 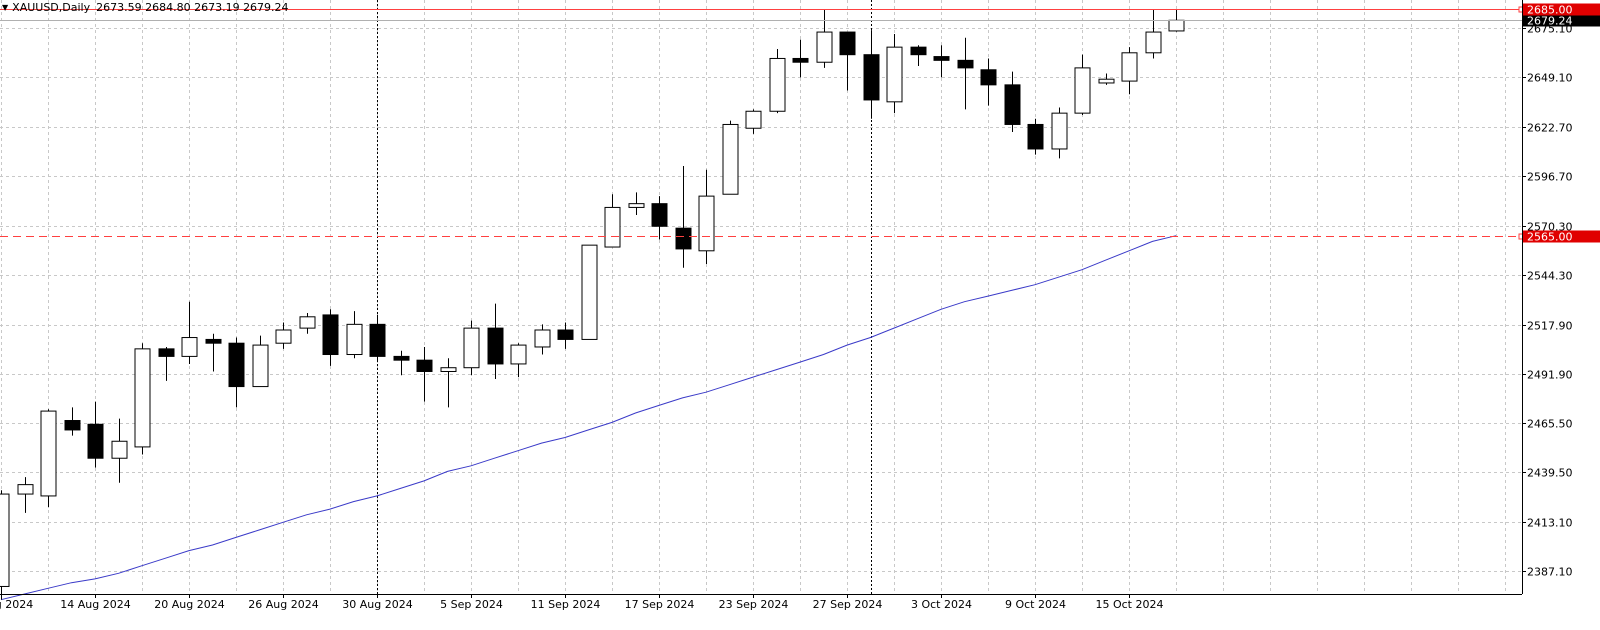 I want to click on date-tick-label: 9 Oct 2024, so click(x=1035, y=604).